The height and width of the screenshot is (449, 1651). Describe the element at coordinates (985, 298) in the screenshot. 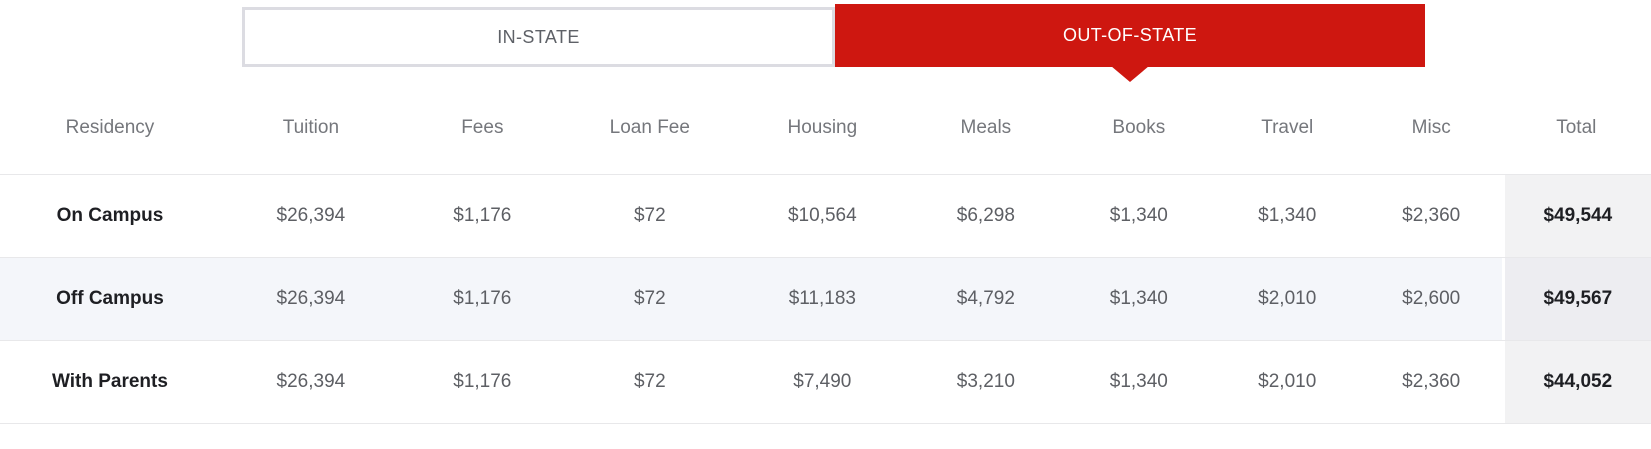

I see `meals-cell: $4,792` at that location.